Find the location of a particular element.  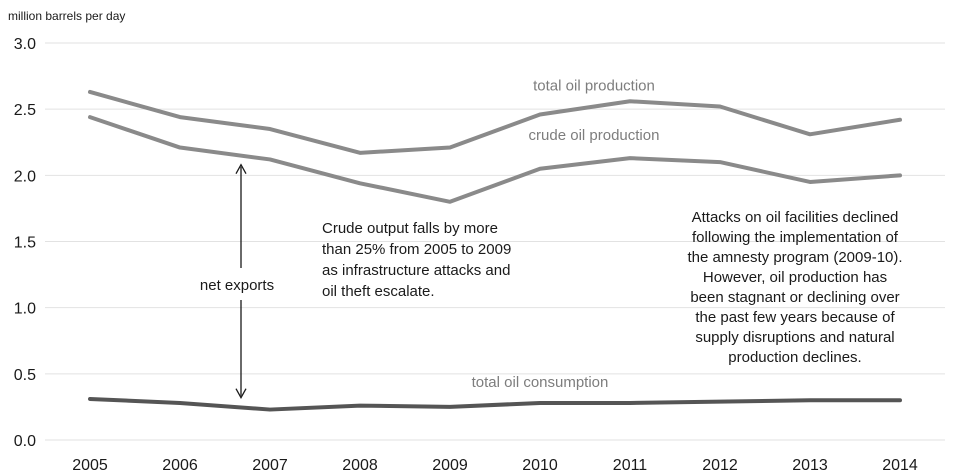

annotation-line: supply disruptions and natural is located at coordinates (794, 337).